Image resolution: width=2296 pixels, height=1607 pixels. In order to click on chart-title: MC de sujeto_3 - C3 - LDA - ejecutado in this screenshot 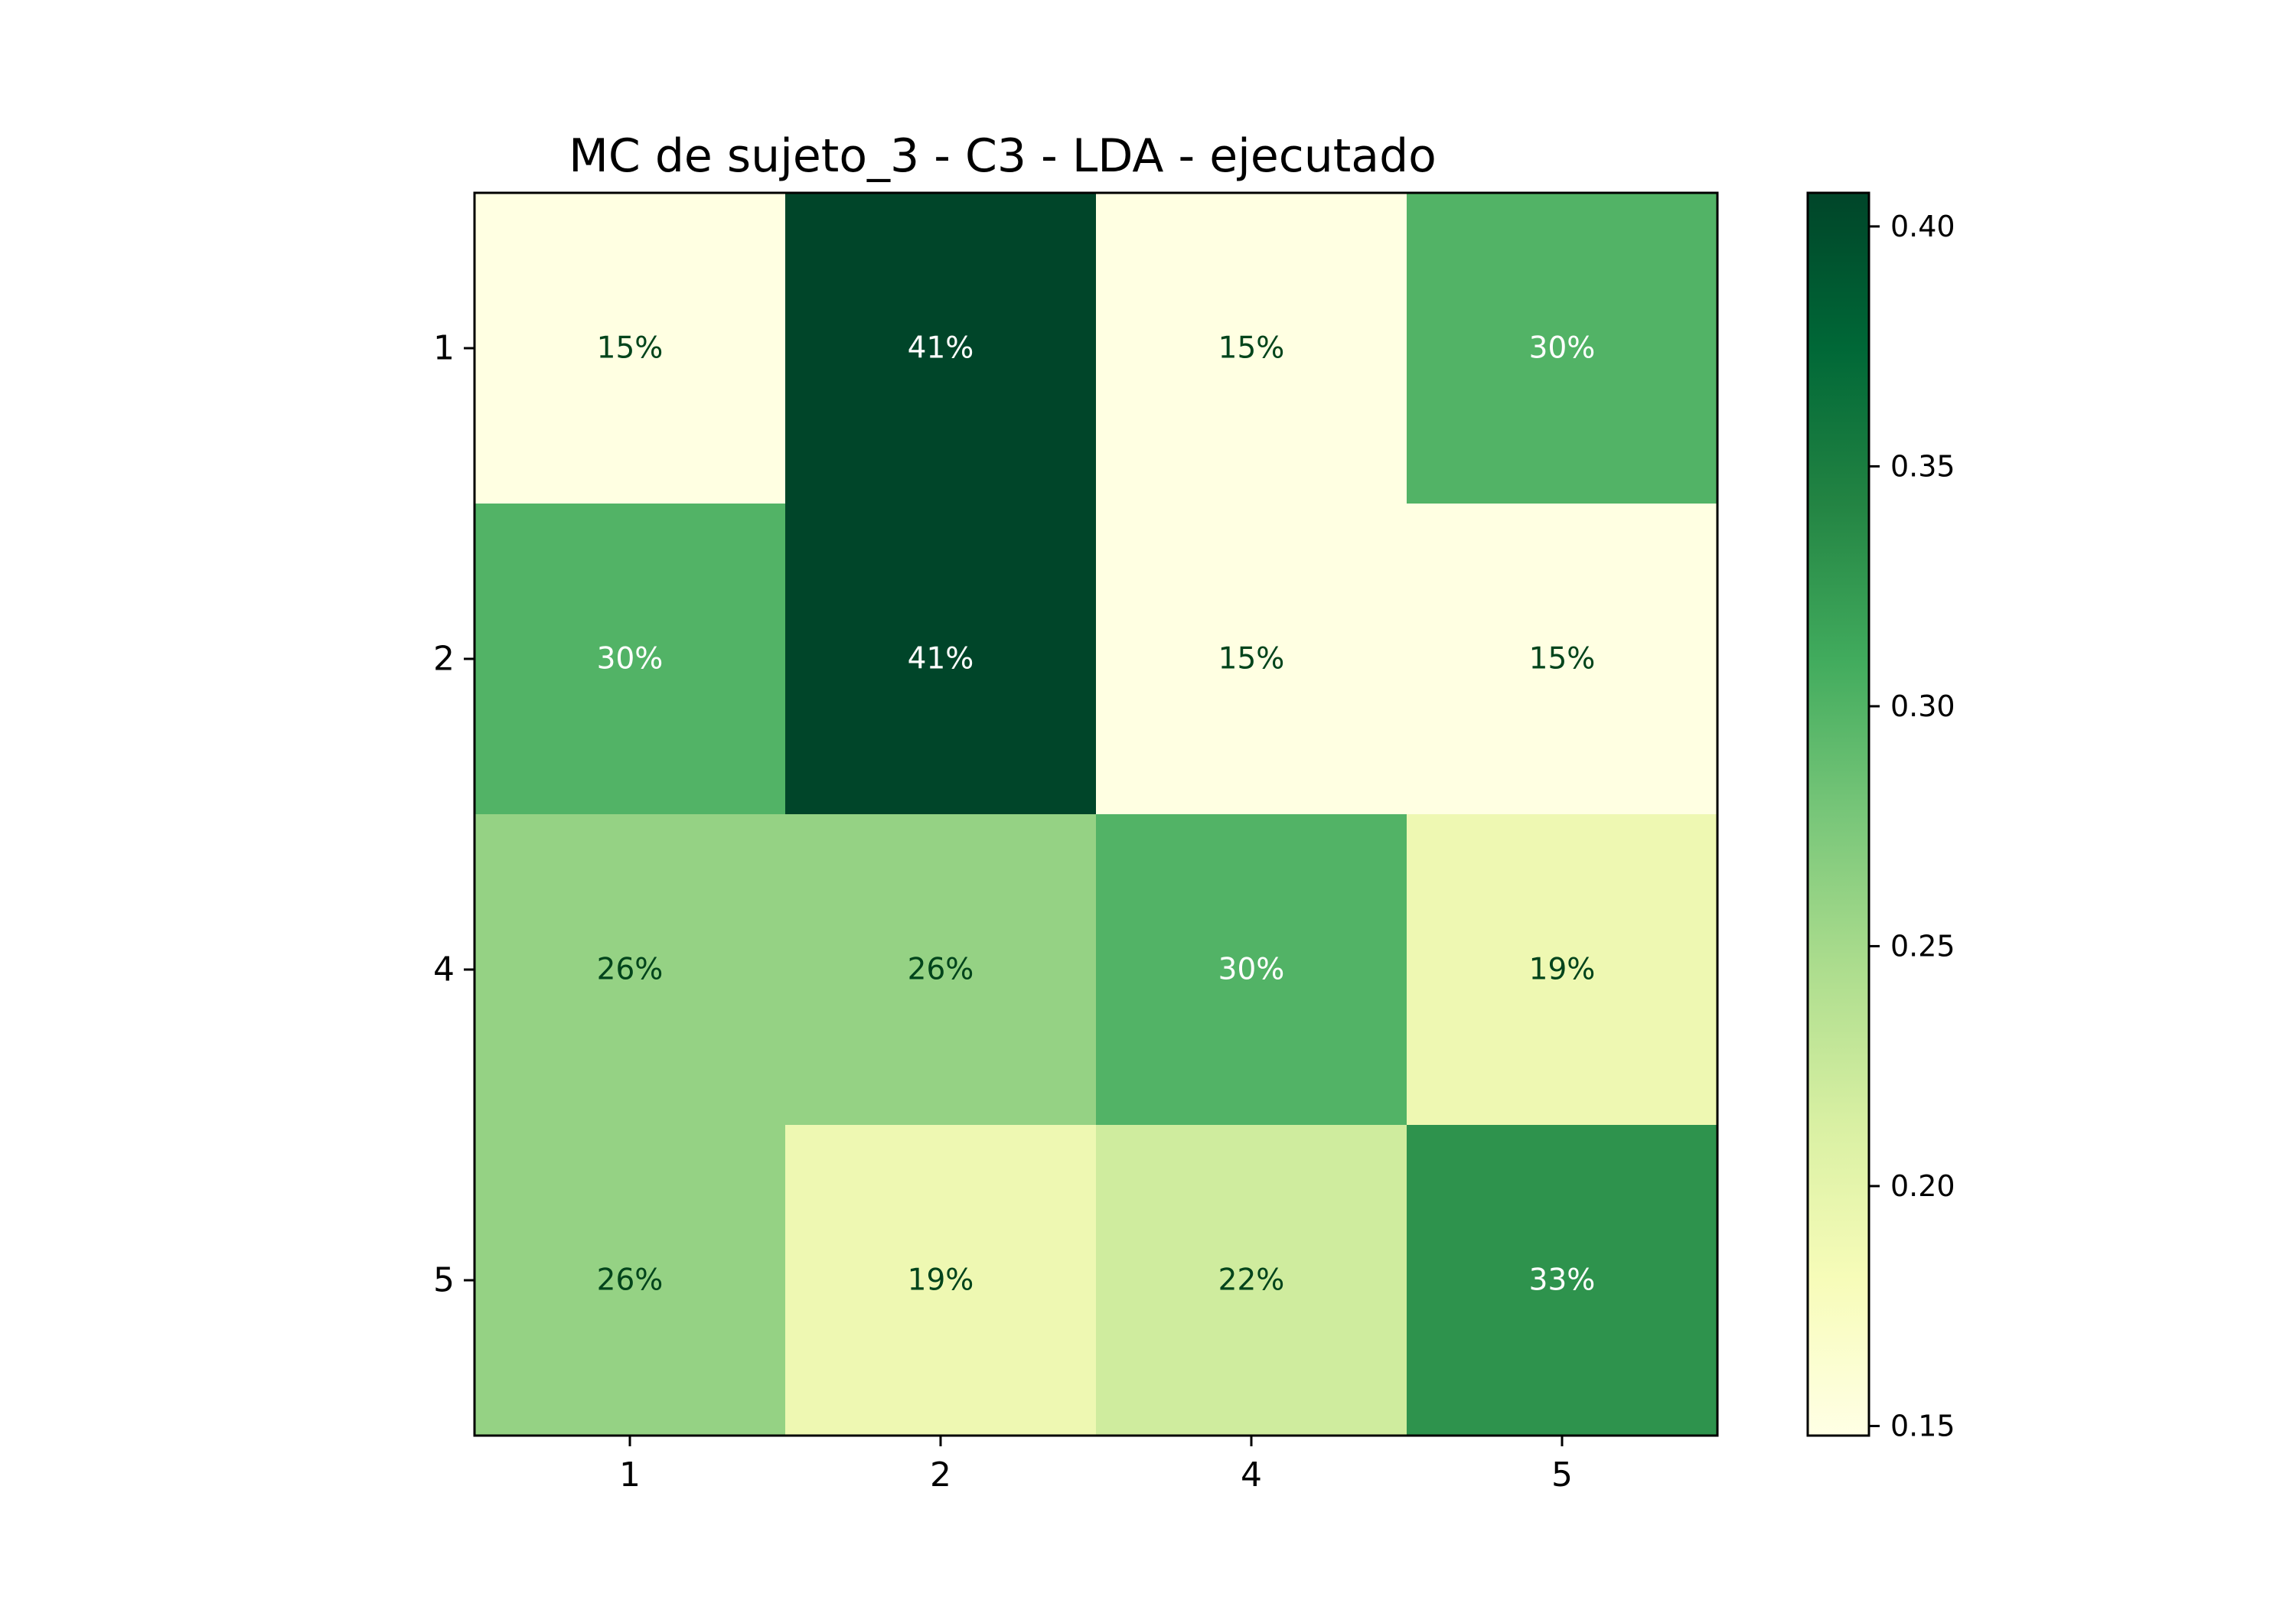, I will do `click(1003, 156)`.